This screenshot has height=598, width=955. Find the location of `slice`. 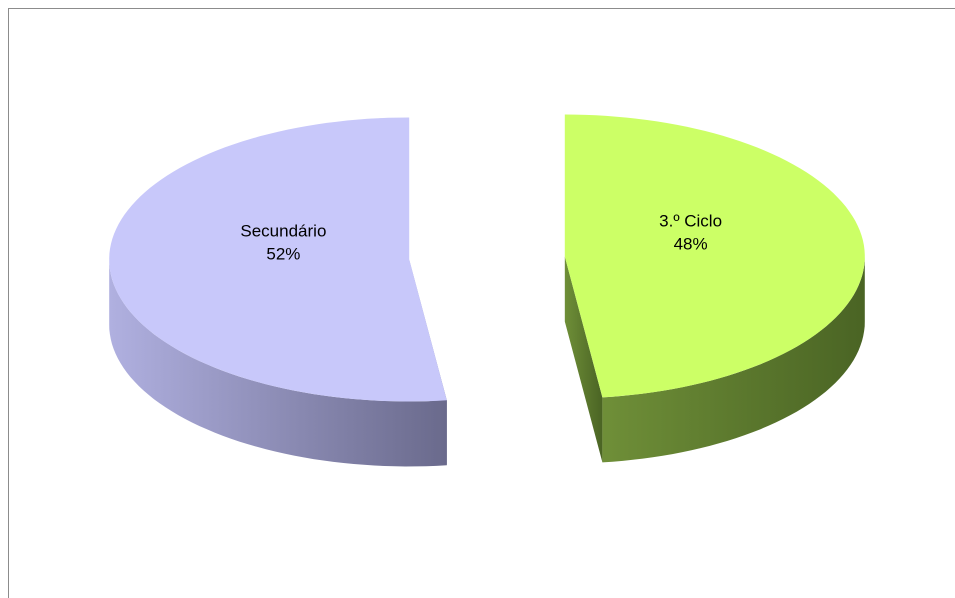

slice is located at coordinates (714, 256).